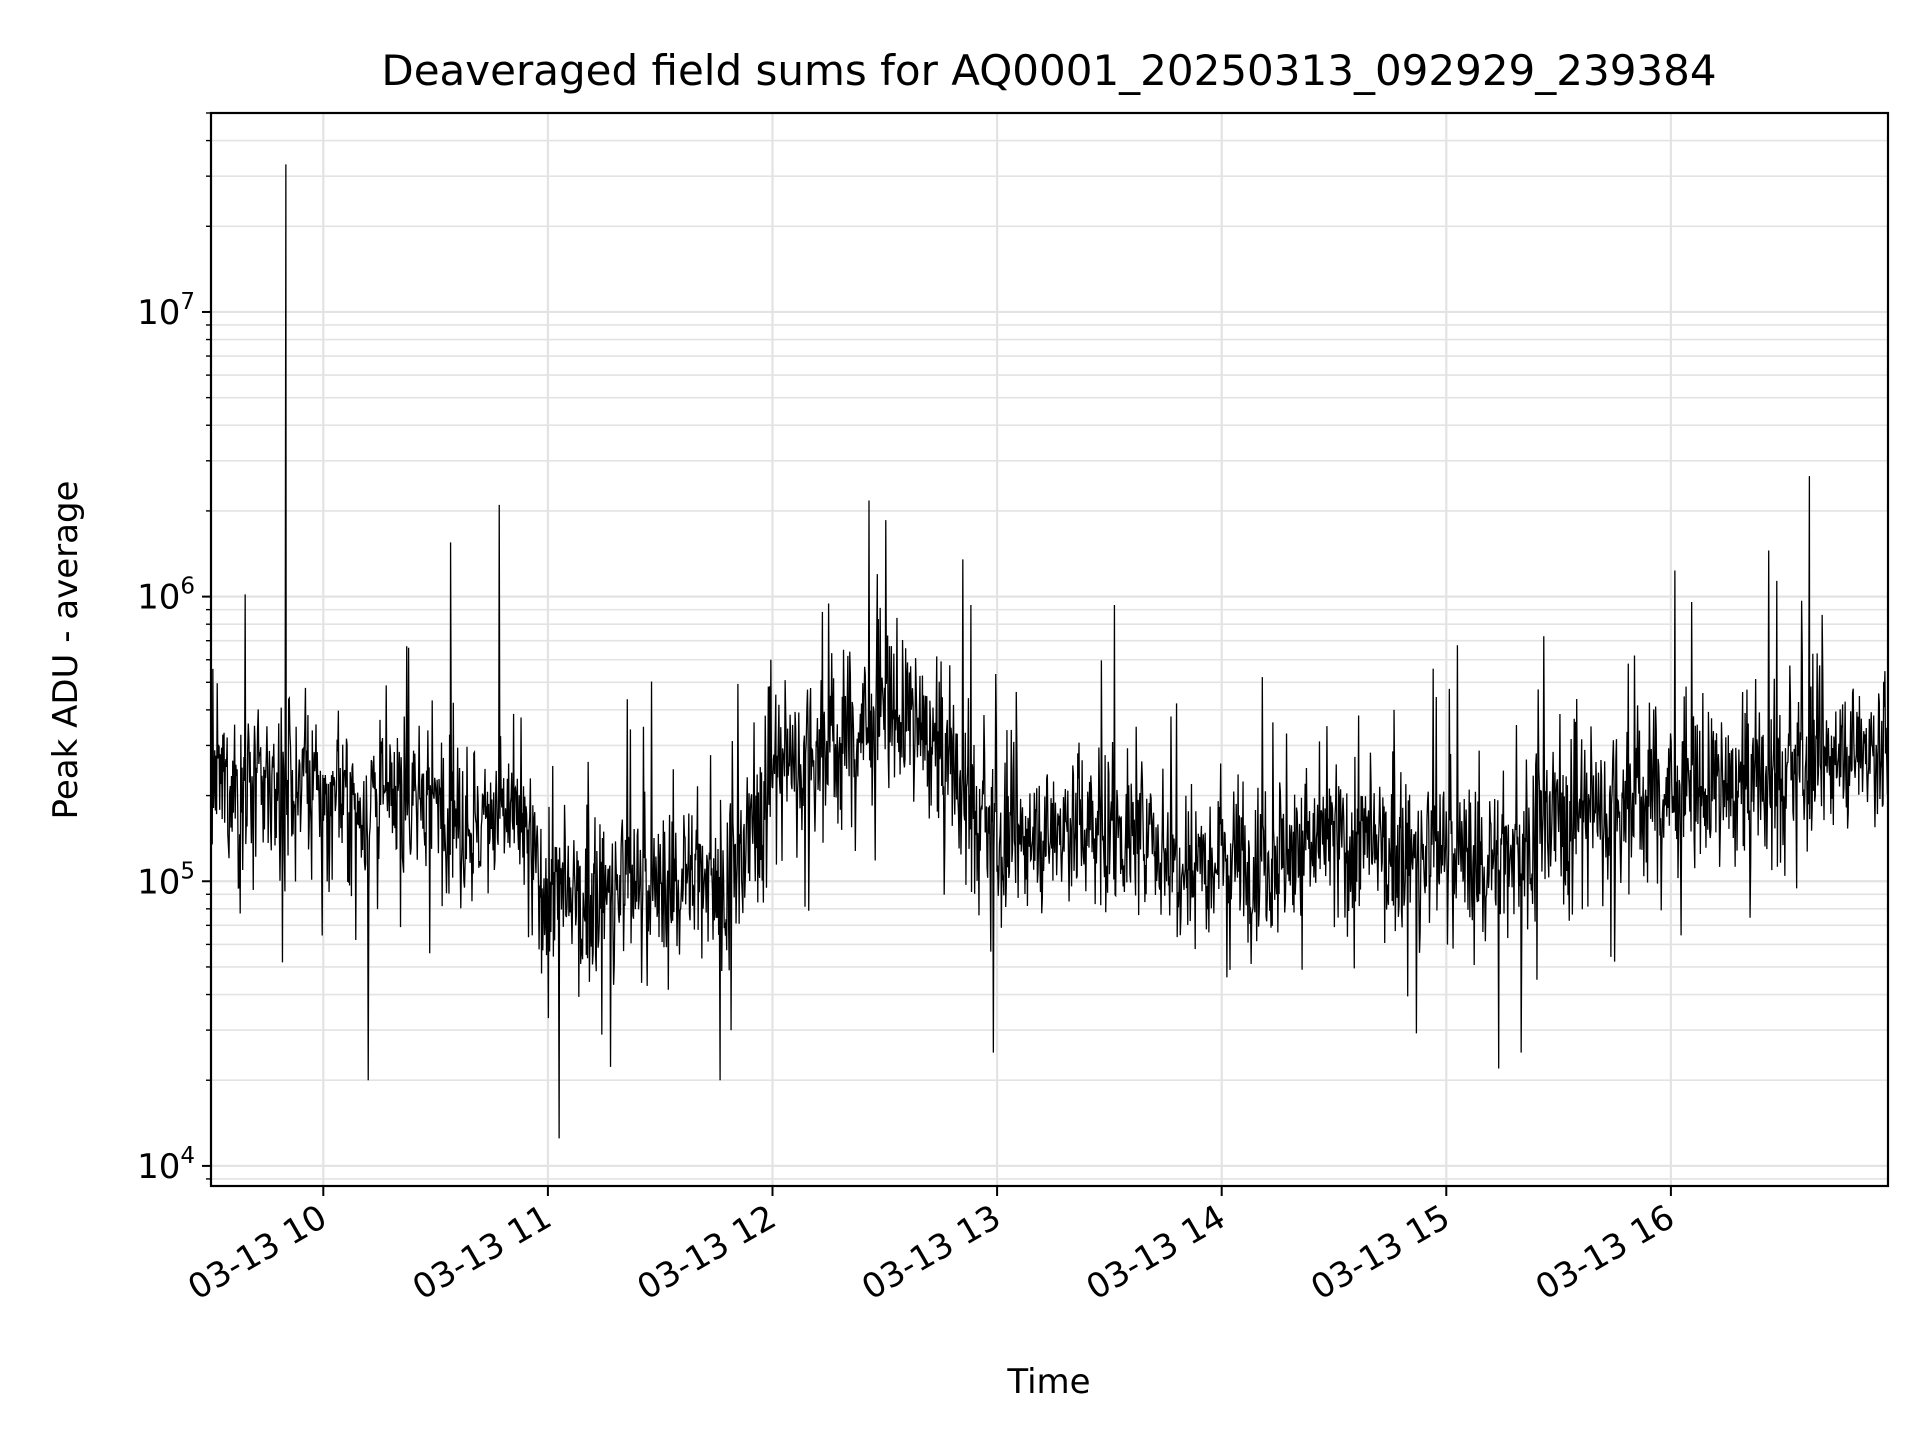 The image size is (1920, 1440). Describe the element at coordinates (166, 596) in the screenshot. I see `y-tick-label: 10⁶` at that location.